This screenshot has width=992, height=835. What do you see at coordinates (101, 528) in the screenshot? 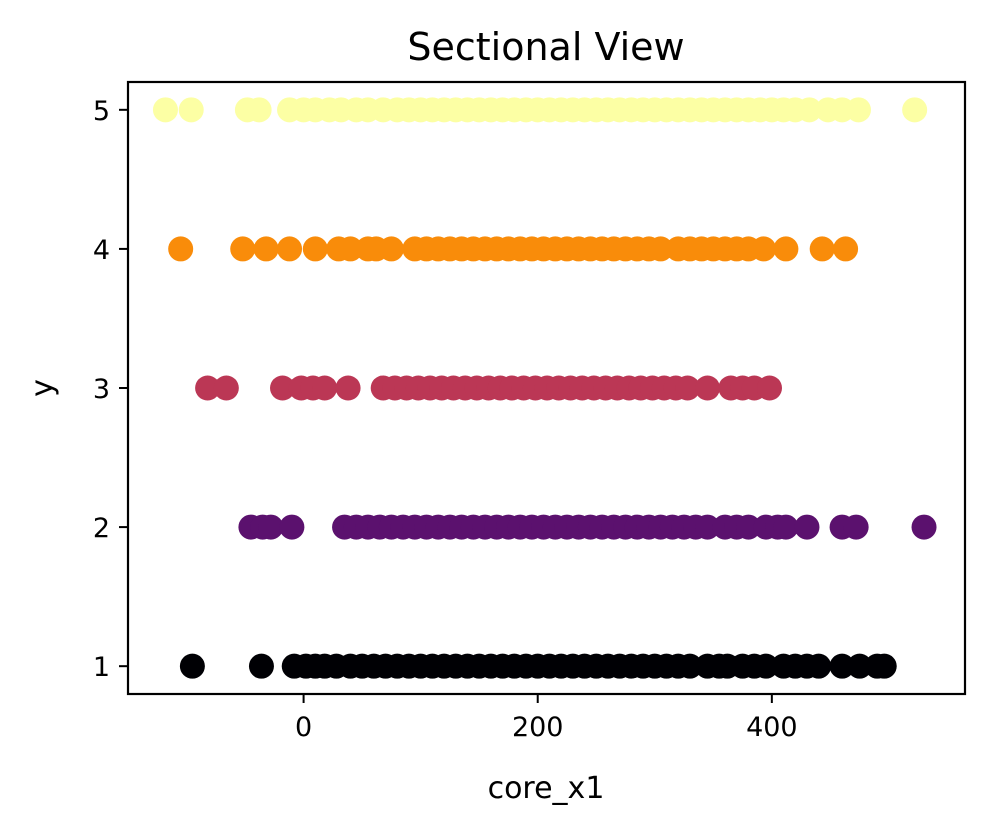
I see `y-tick-label-2: 2` at bounding box center [101, 528].